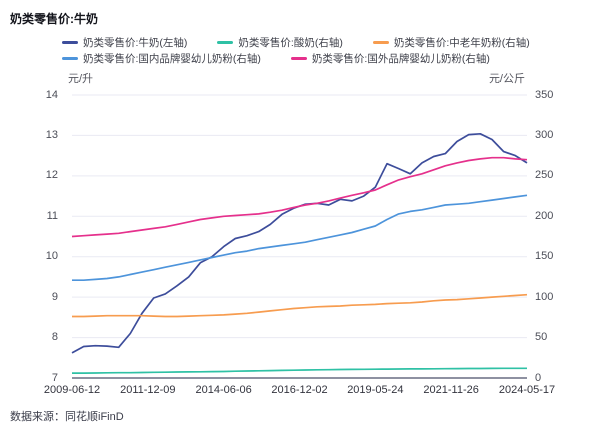 This screenshot has width=600, height=439. I want to click on right-axis-tick: 0, so click(538, 377).